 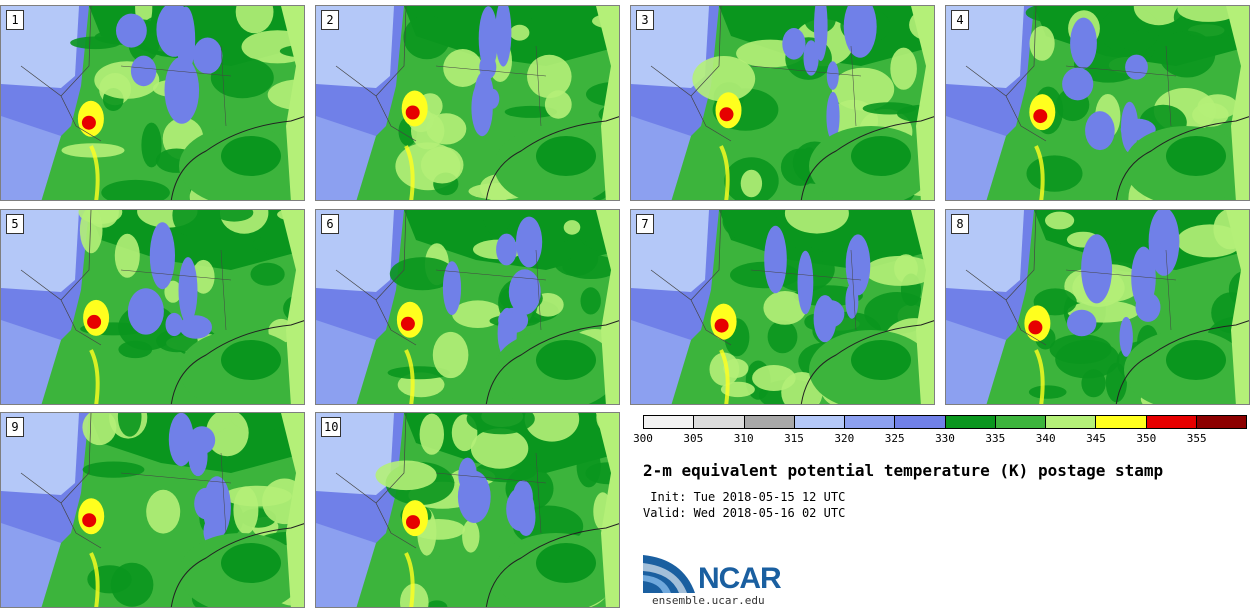 I want to click on member-panel: 5, so click(x=152, y=307).